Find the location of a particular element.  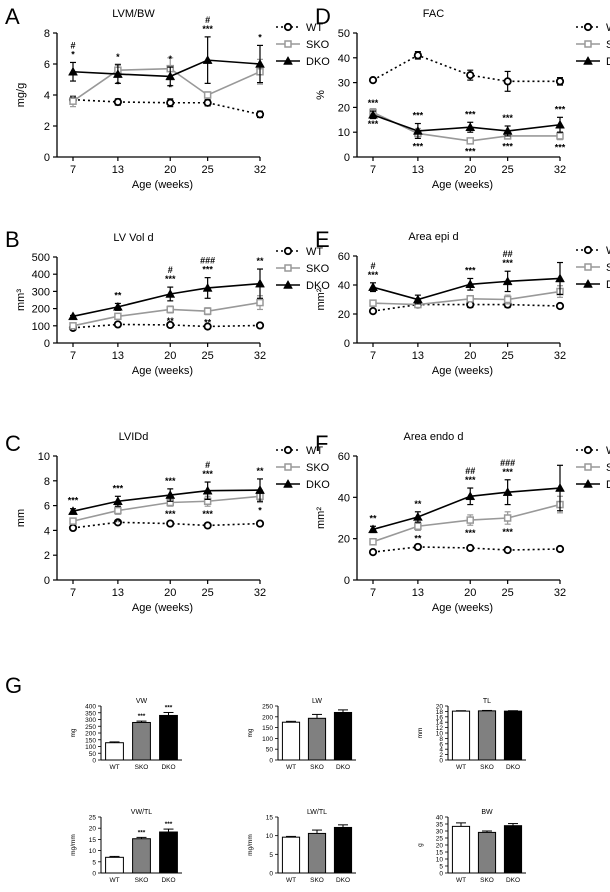

x-tick-label: 7 is located at coordinates (73, 593).